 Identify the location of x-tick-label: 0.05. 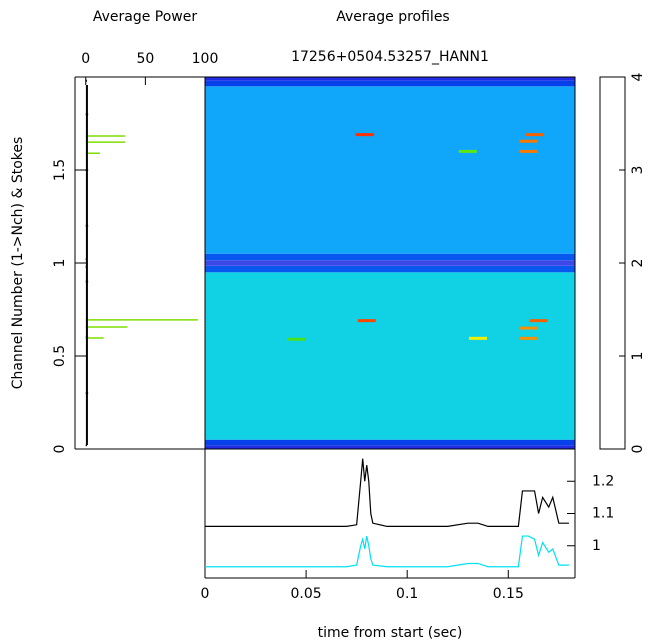
(306, 594).